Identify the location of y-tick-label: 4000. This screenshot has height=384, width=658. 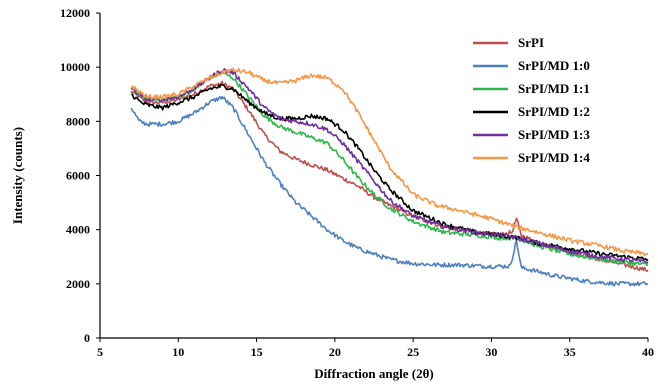
(78, 230).